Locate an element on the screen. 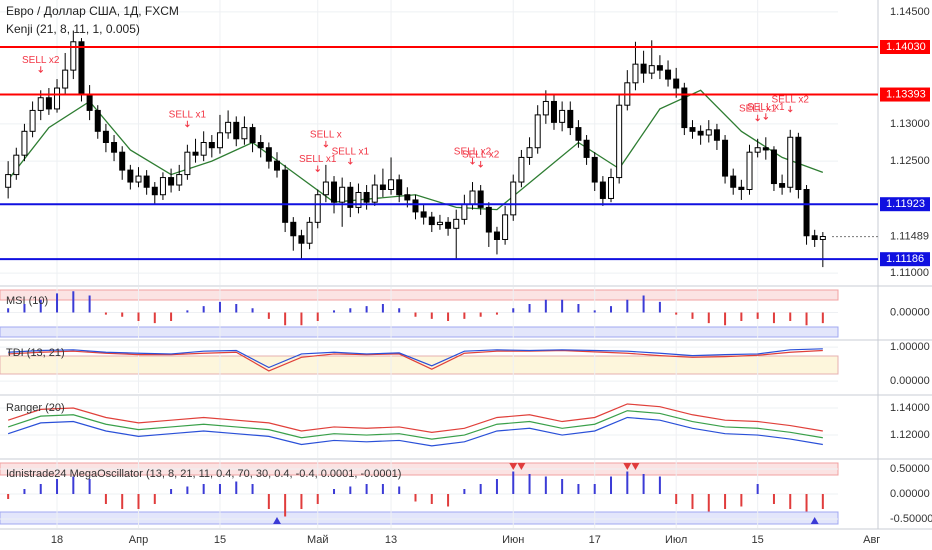 The height and width of the screenshot is (550, 932). sell-signal is located at coordinates (627, 466).